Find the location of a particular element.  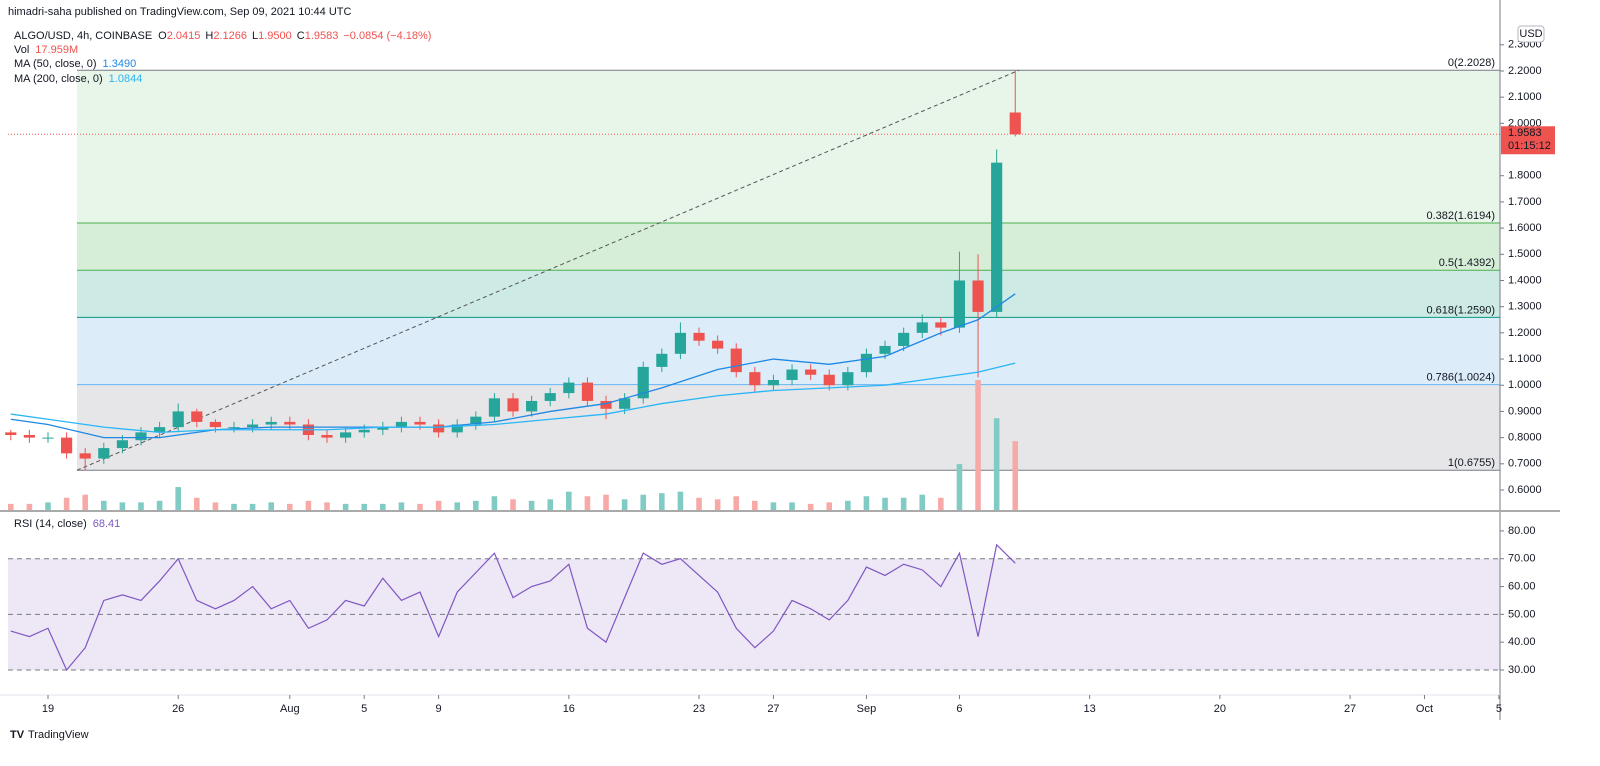

vol-value: 17.959M is located at coordinates (56, 50).